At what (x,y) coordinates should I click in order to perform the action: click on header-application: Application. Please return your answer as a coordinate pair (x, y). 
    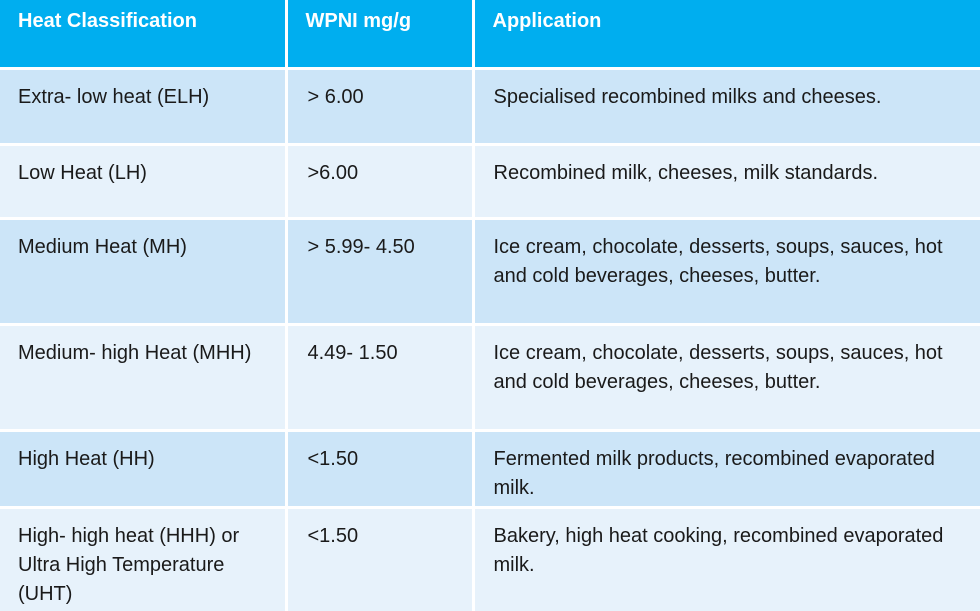
    Looking at the image, I should click on (726, 35).